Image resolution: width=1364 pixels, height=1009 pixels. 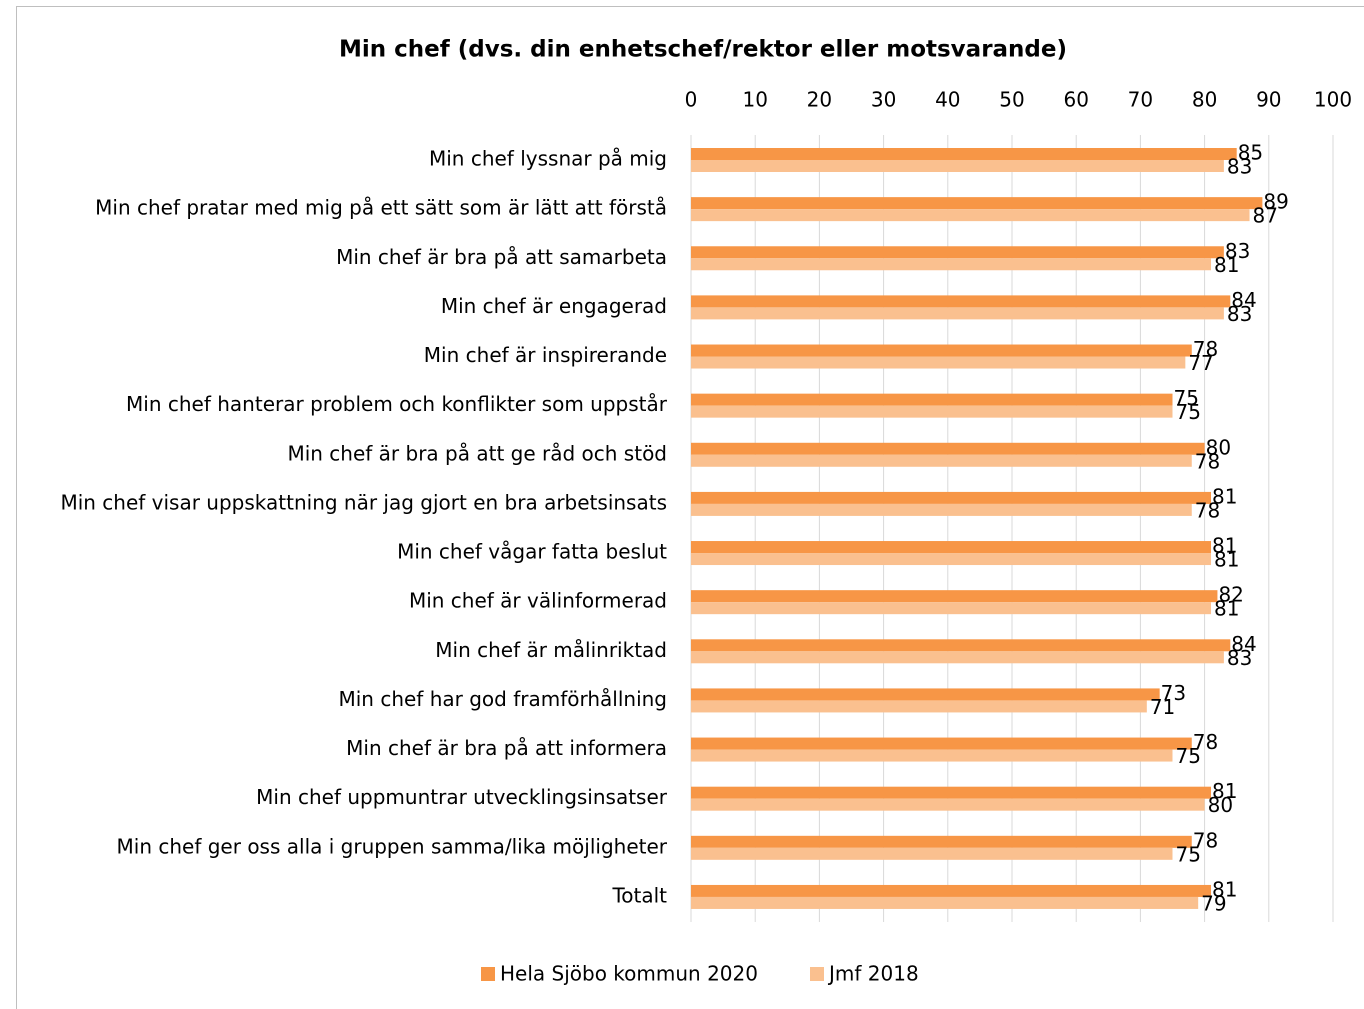 I want to click on data-label: 89, so click(x=1275, y=202).